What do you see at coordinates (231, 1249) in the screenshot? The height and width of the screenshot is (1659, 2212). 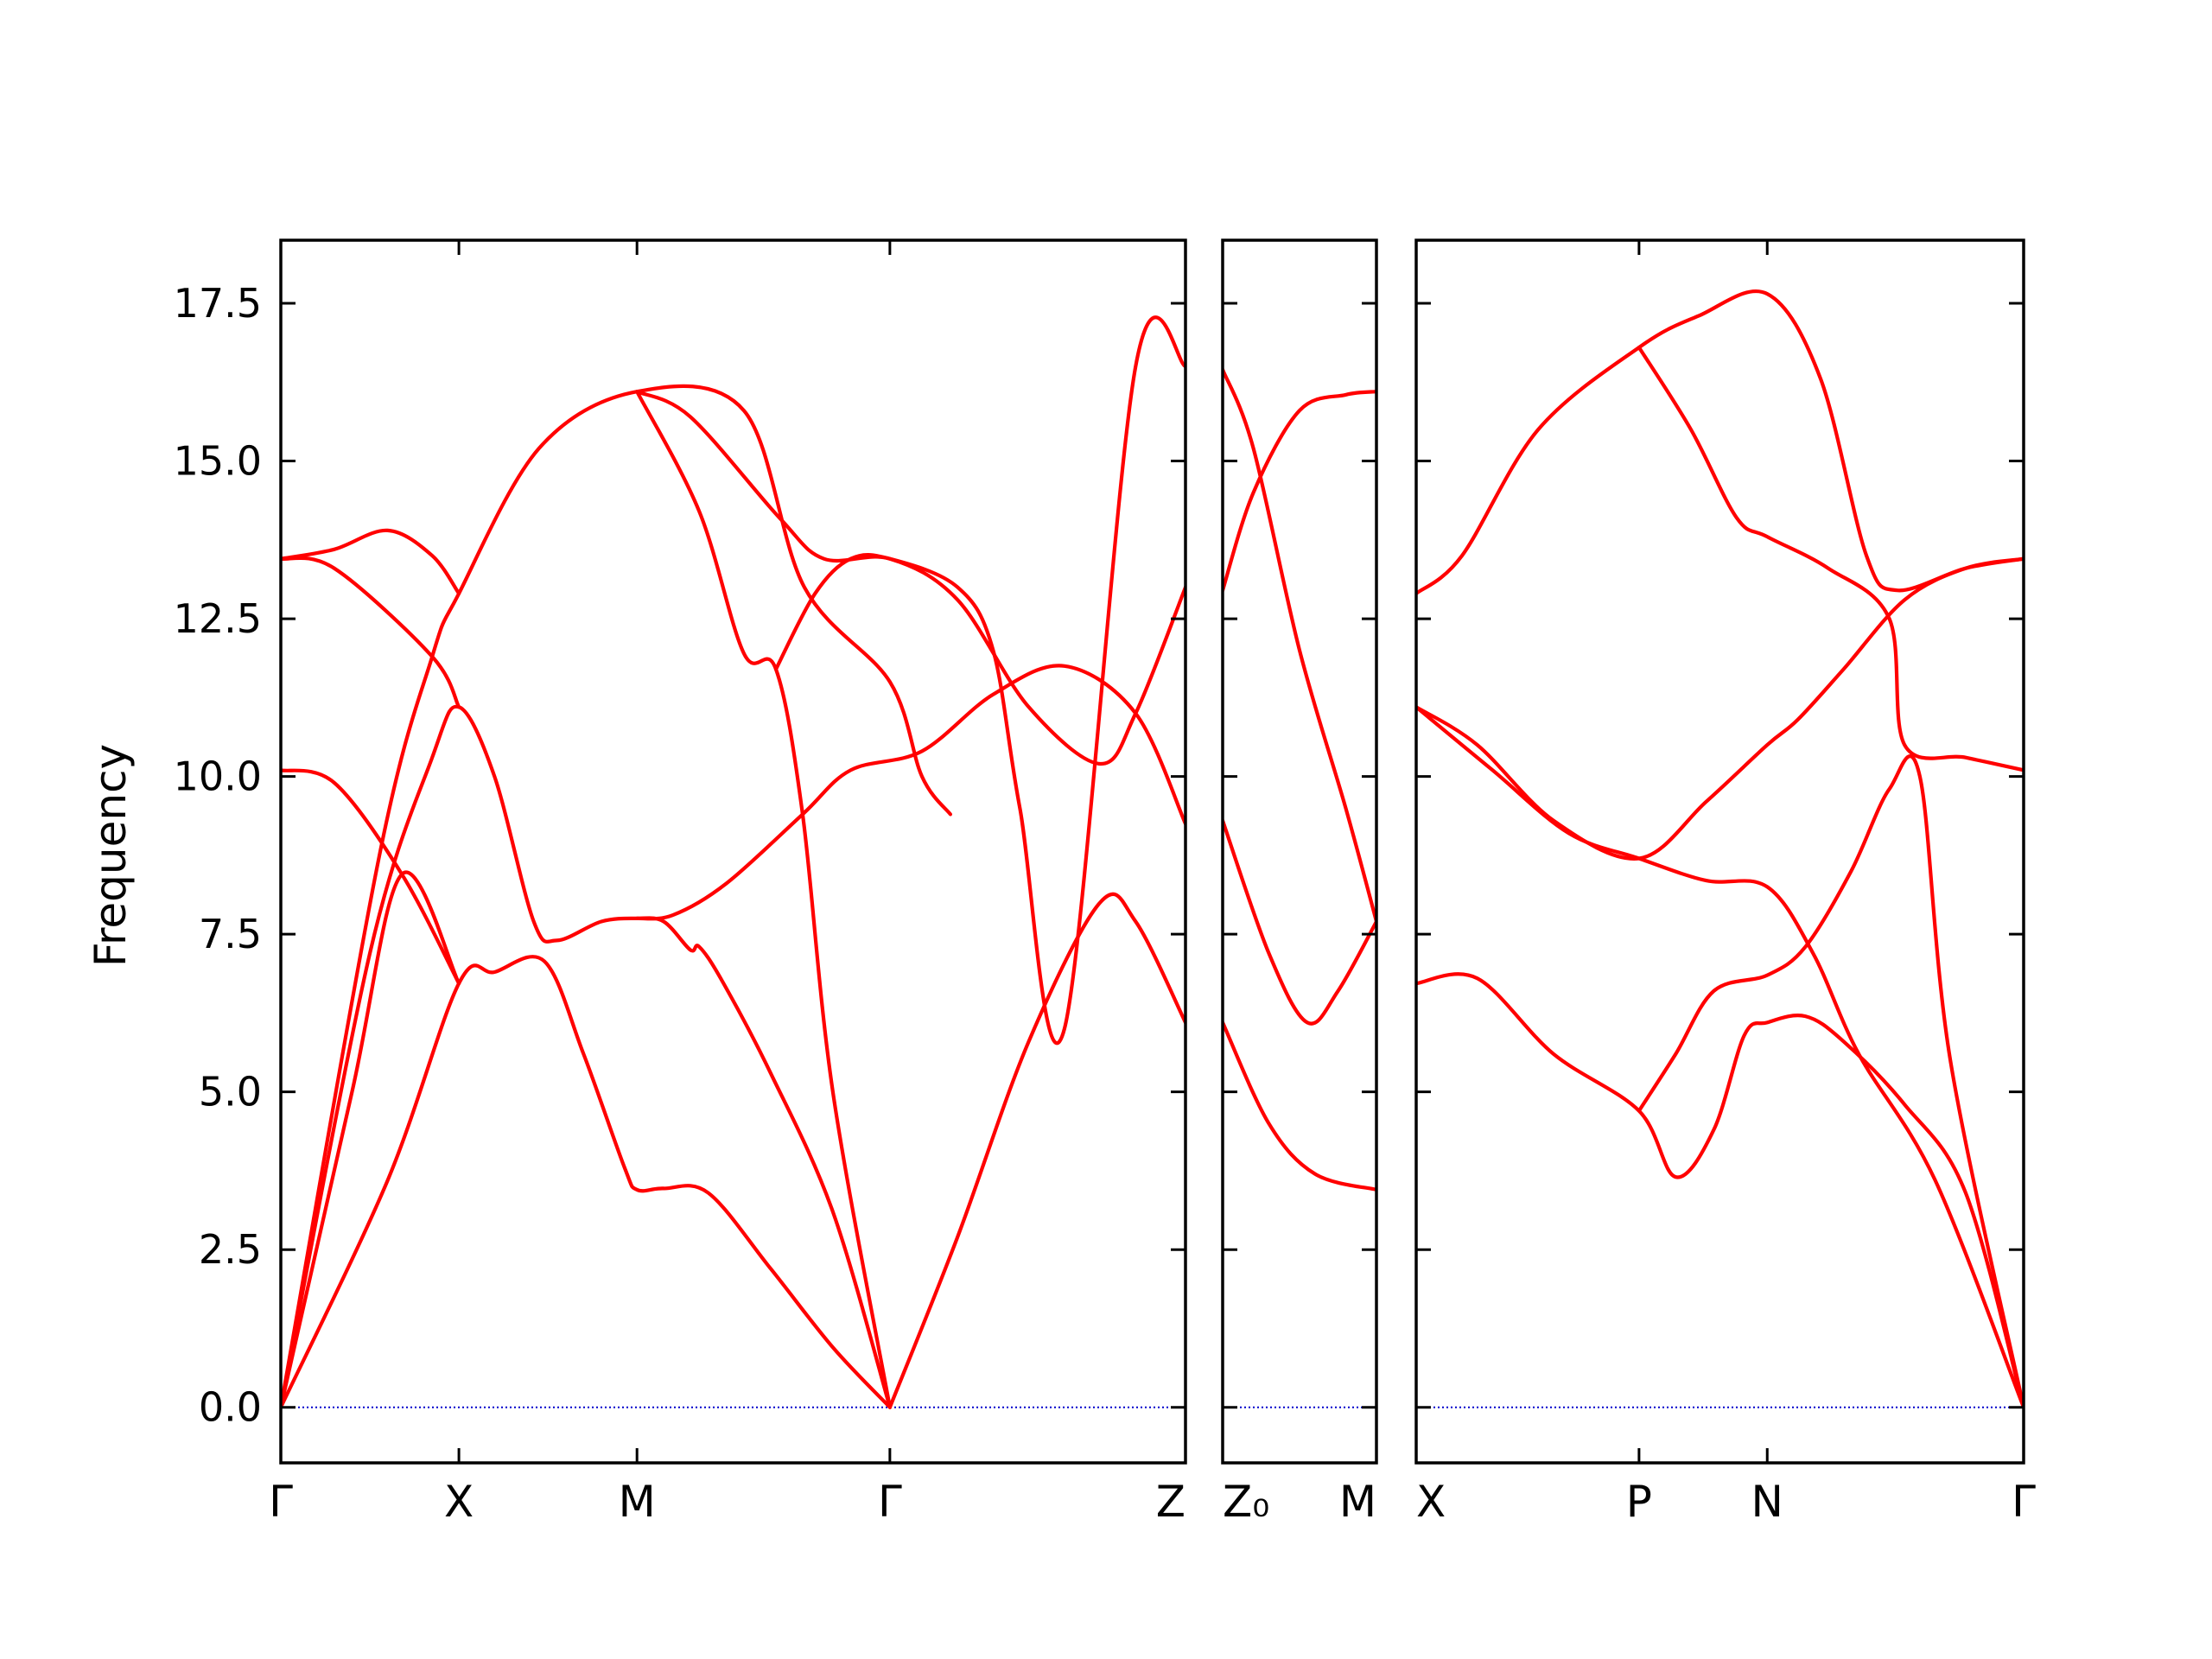 I see `y-tick-label: 2.5` at bounding box center [231, 1249].